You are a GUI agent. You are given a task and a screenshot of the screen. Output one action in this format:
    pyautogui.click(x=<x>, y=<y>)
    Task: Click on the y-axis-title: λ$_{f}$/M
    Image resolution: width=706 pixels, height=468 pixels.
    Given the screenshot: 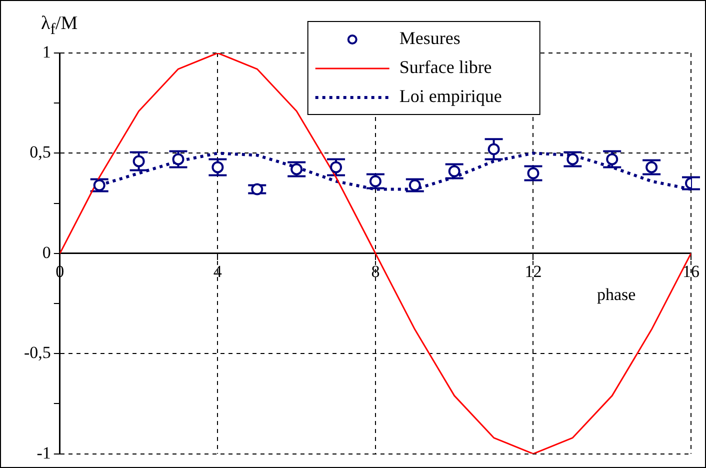 What is the action you would take?
    pyautogui.click(x=59, y=26)
    